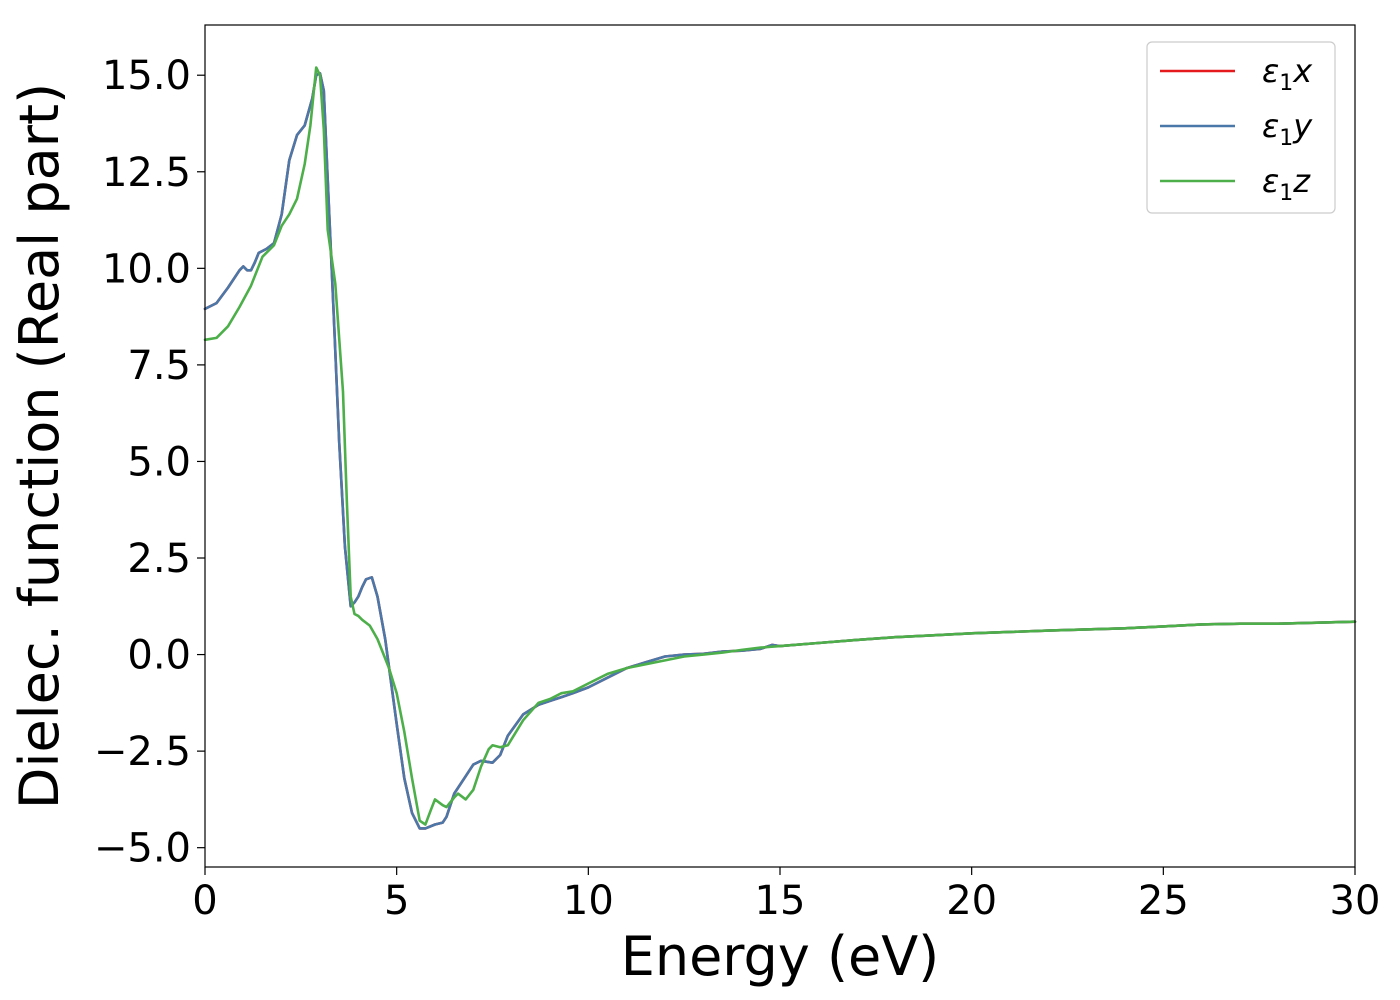  I want to click on legend-label-z: ε1z, so click(1286, 184).